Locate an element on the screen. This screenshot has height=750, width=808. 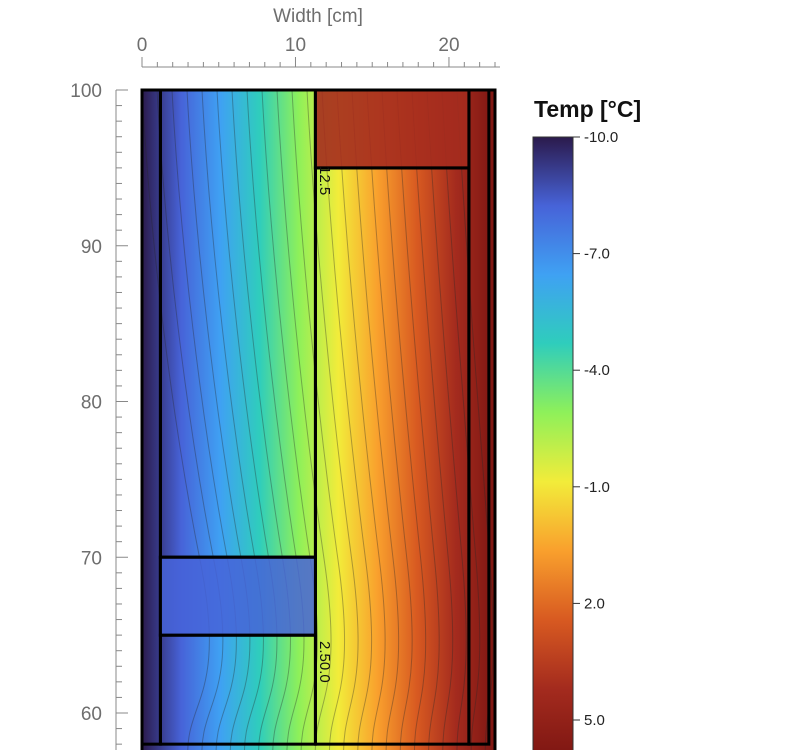
colorbar-tick-label: -7.0 is located at coordinates (597, 254).